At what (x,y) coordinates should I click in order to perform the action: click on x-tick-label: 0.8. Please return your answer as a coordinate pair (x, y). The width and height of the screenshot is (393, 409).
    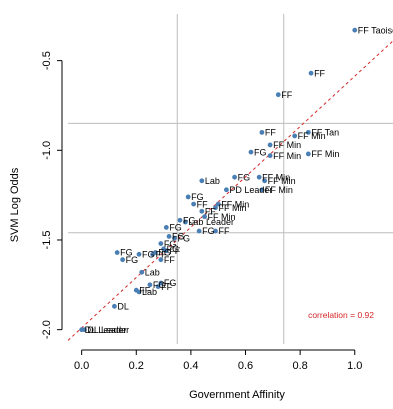
    Looking at the image, I should click on (299, 366).